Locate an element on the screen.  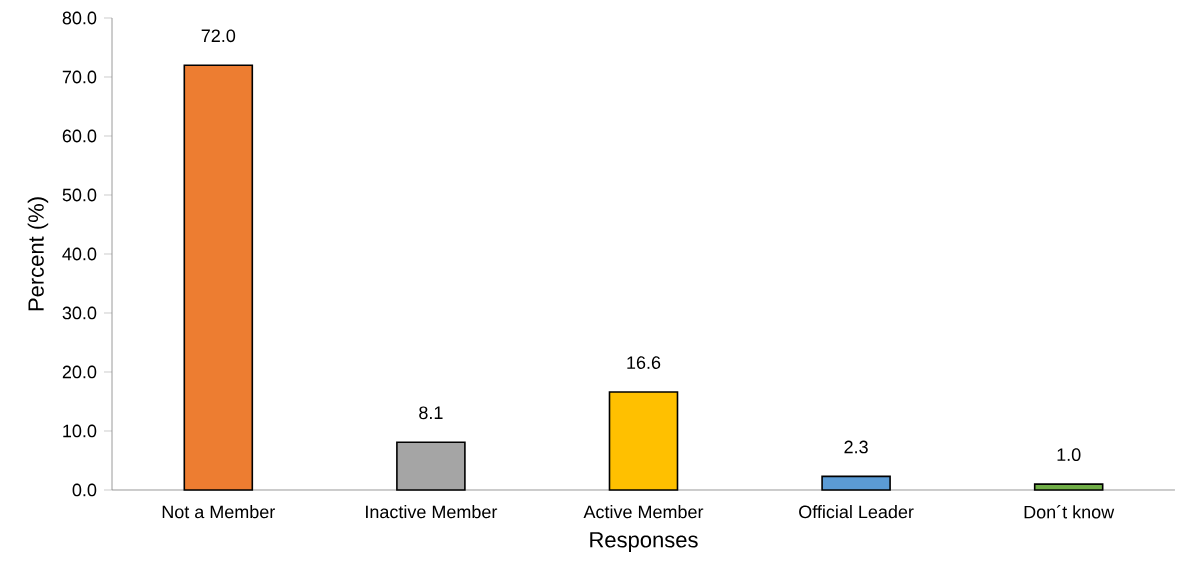
y-tick-label: 0.0 is located at coordinates (84, 490).